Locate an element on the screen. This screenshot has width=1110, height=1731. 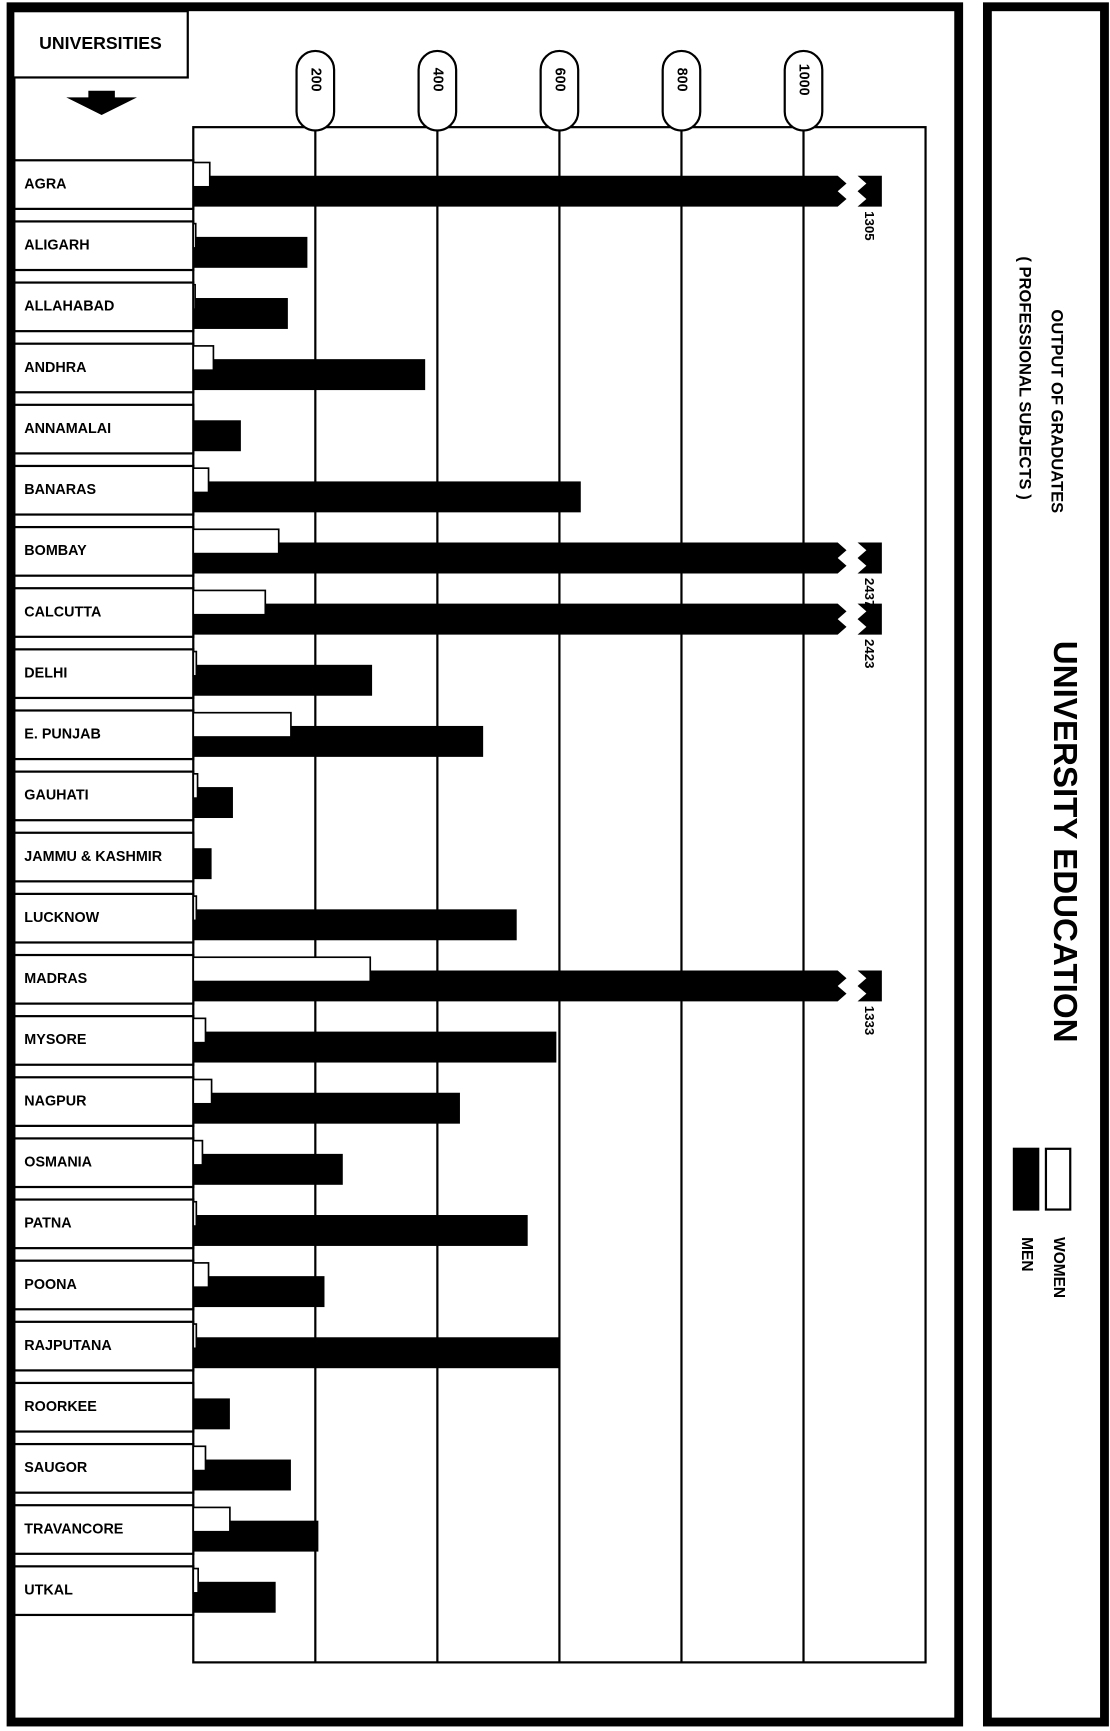
y-tick-label: ALIGARH is located at coordinates (56, 246).